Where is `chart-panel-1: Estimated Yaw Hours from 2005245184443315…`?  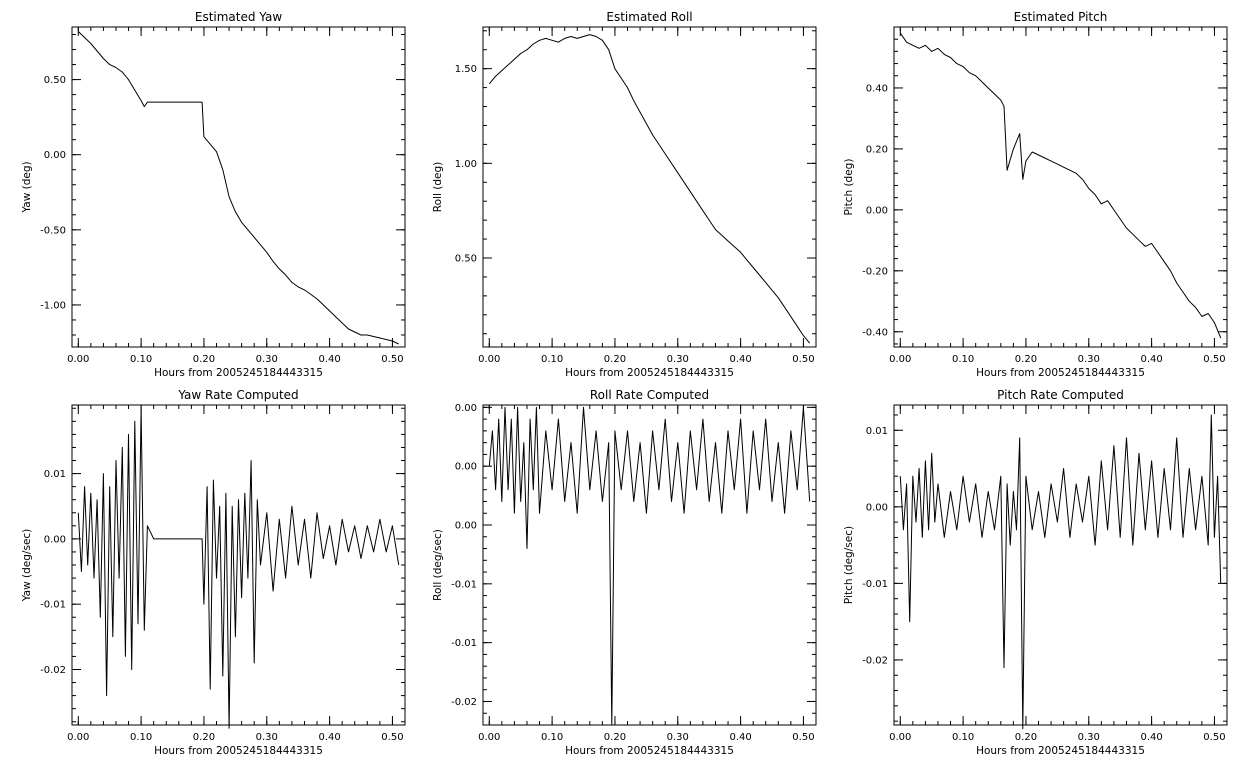 chart-panel-1: Estimated Yaw Hours from 2005245184443315… is located at coordinates (213, 194).